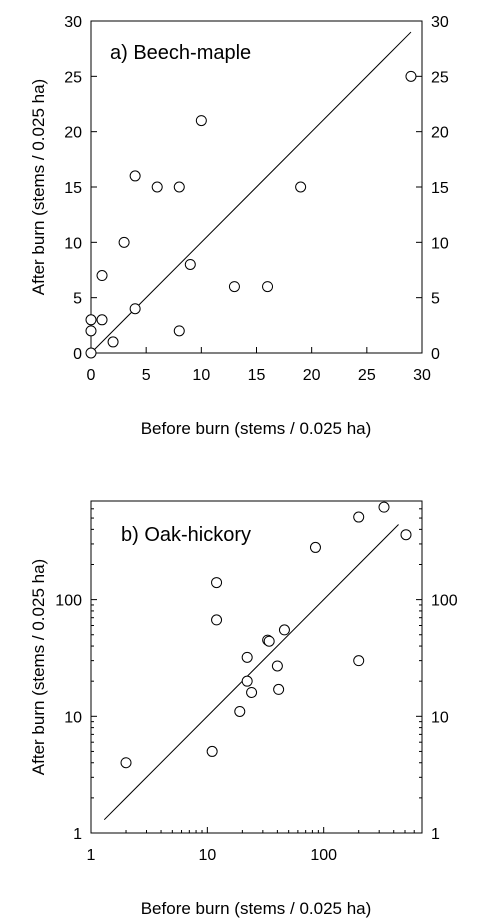  What do you see at coordinates (256, 908) in the screenshot?
I see `x-axis-label-b: Before burn (stems / 0.025 ha)` at bounding box center [256, 908].